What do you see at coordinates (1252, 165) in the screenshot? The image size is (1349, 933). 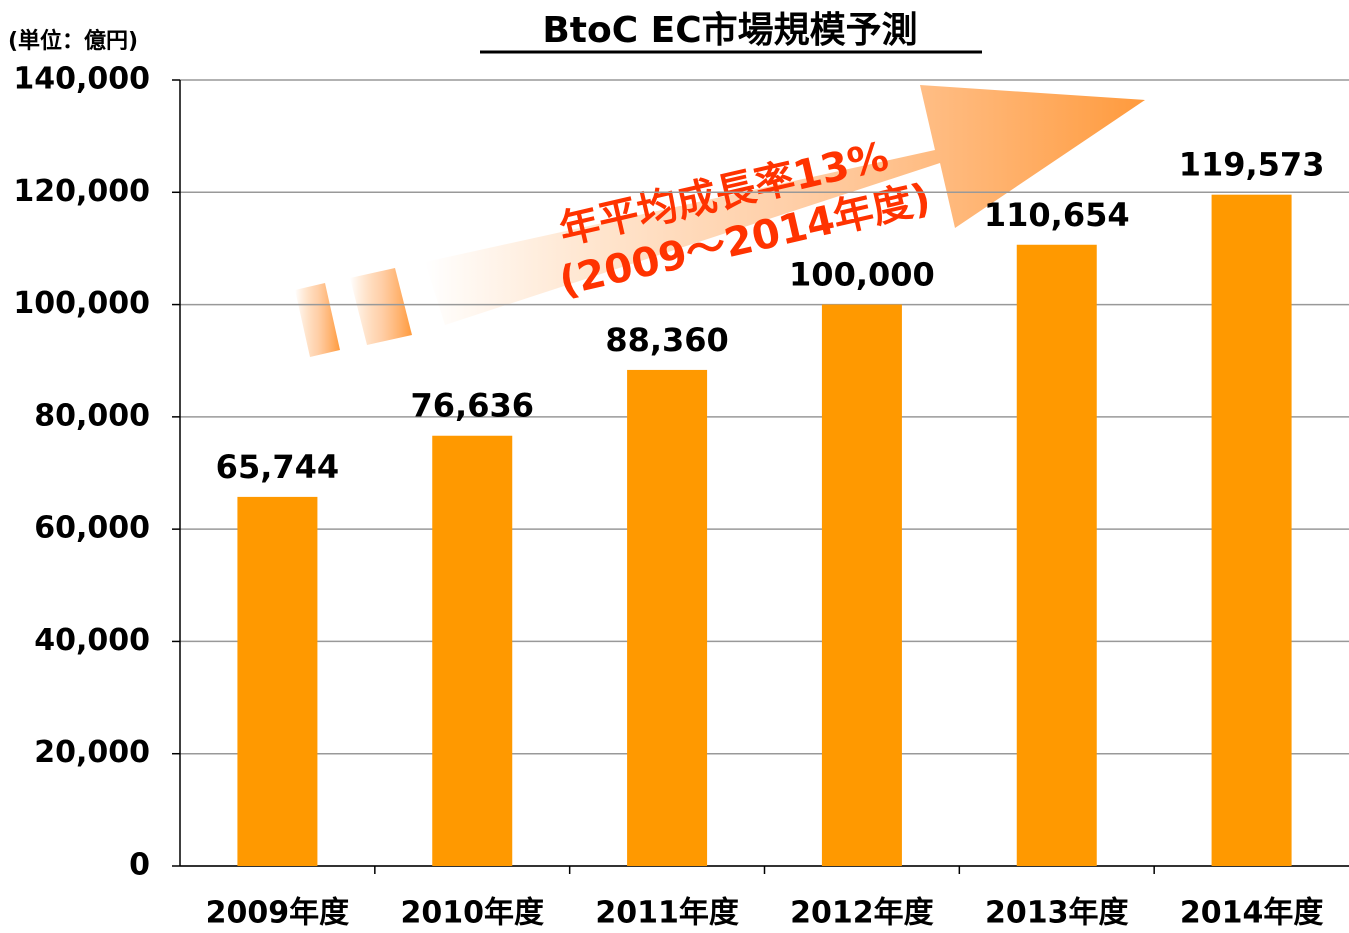 I see `data-label: 119,573` at bounding box center [1252, 165].